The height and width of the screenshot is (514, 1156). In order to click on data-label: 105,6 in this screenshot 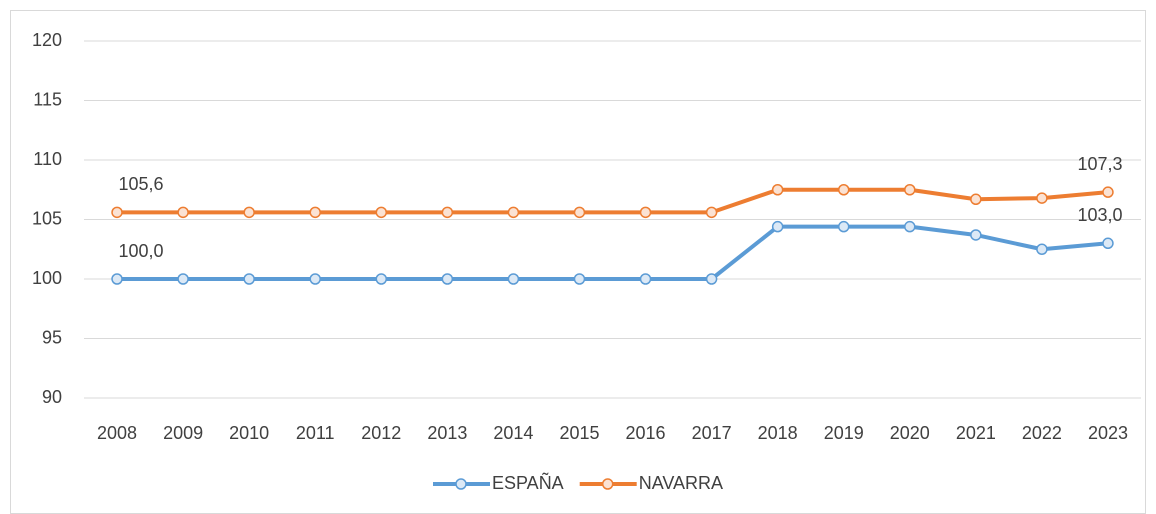, I will do `click(141, 184)`.